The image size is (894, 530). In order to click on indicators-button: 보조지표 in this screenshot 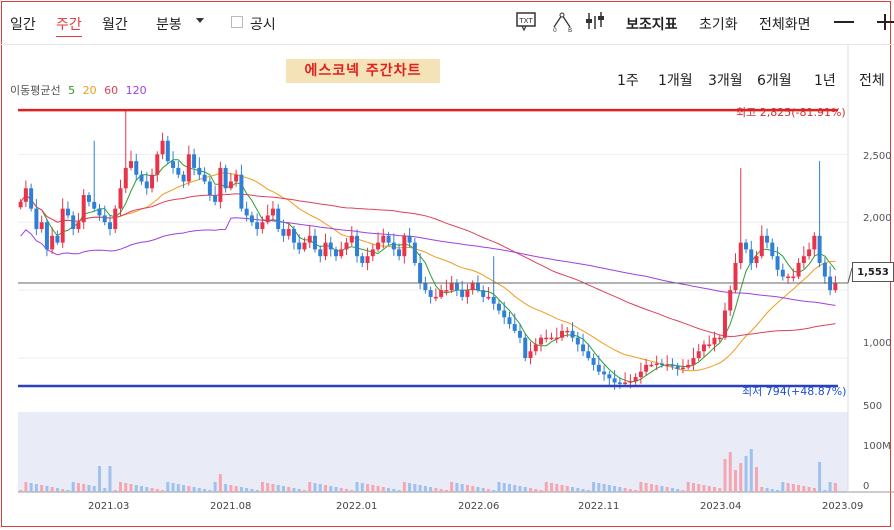, I will do `click(652, 25)`.